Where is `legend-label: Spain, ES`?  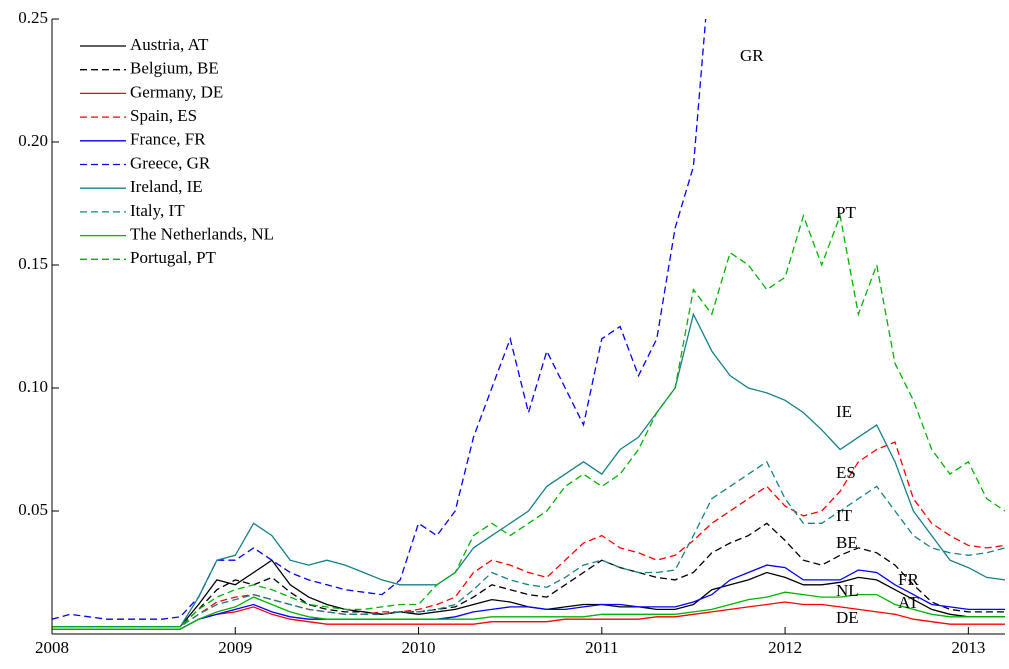
legend-label: Spain, ES is located at coordinates (163, 115).